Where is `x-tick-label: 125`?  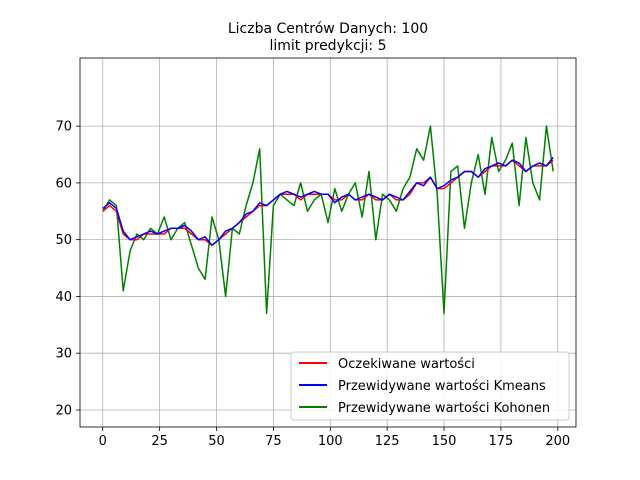
x-tick-label: 125 is located at coordinates (387, 441).